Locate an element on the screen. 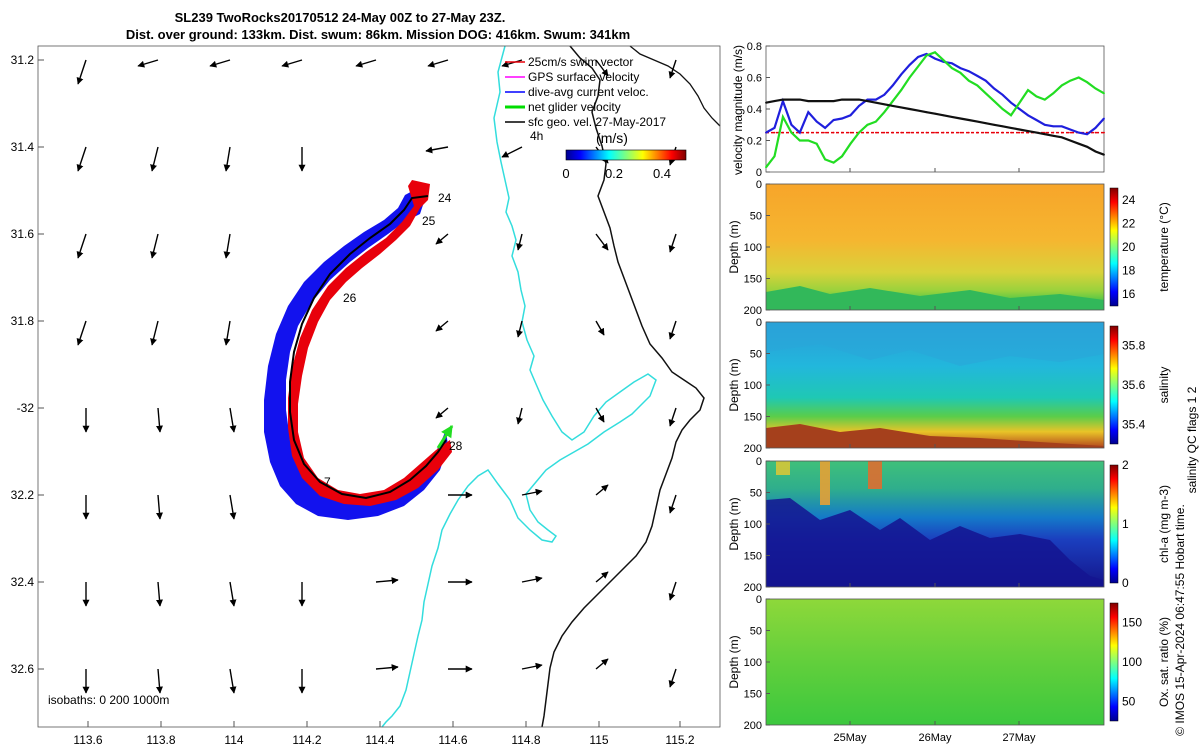  interval-label: 4h is located at coordinates (536, 136).